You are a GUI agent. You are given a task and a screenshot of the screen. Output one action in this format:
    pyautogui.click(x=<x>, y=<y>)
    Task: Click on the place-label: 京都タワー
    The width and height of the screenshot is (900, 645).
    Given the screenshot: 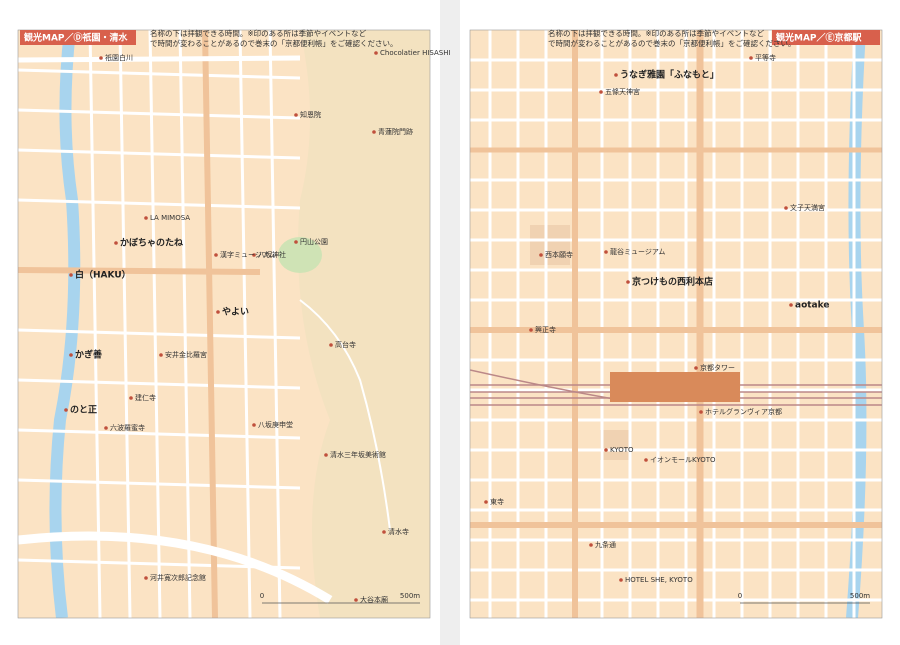 What is the action you would take?
    pyautogui.click(x=717, y=367)
    